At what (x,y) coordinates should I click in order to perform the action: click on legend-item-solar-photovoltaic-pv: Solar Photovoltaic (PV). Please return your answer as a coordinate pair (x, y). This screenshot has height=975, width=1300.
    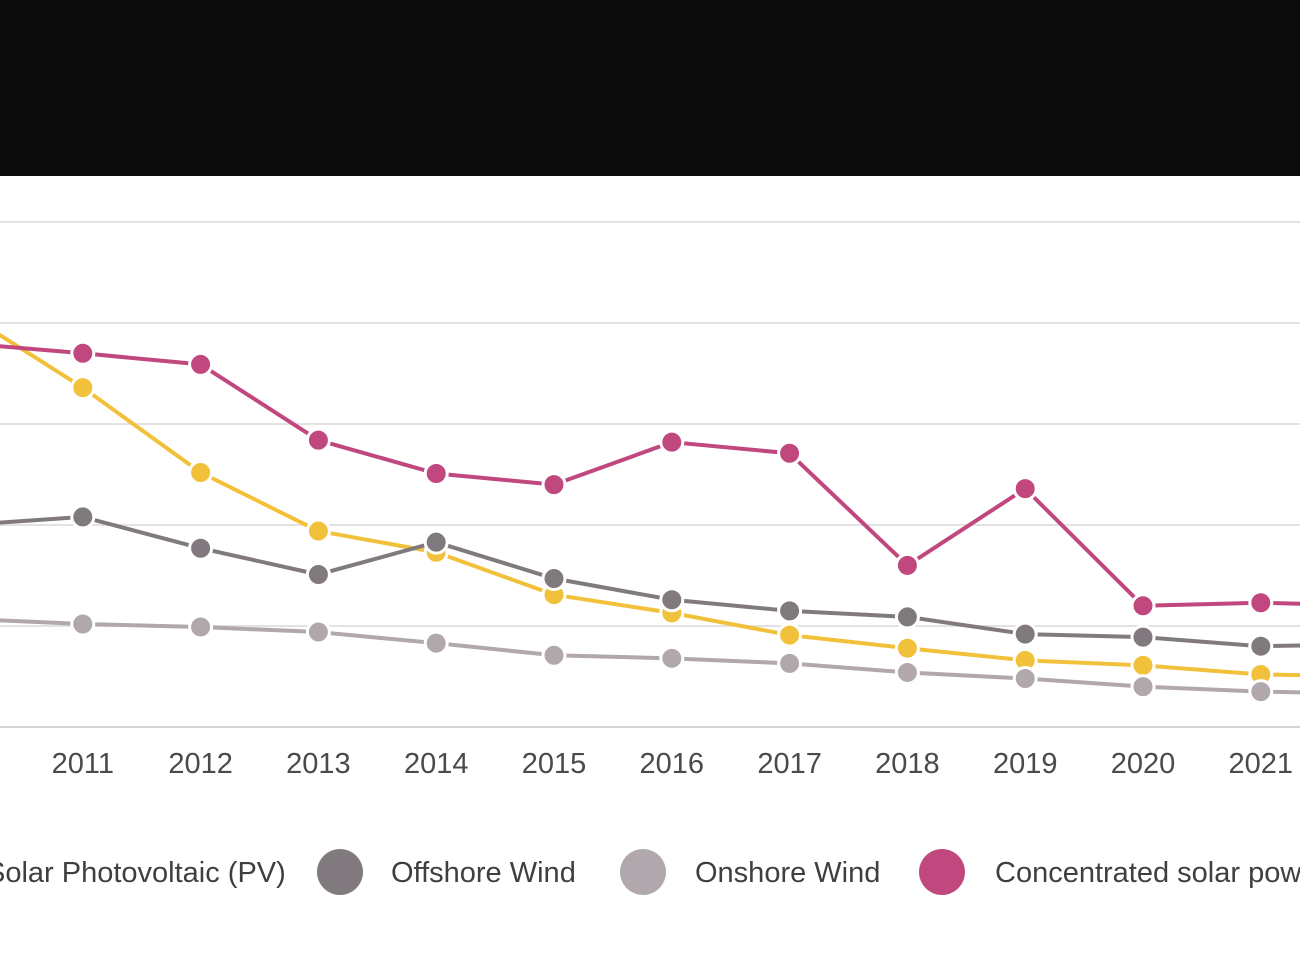
    Looking at the image, I should click on (143, 873).